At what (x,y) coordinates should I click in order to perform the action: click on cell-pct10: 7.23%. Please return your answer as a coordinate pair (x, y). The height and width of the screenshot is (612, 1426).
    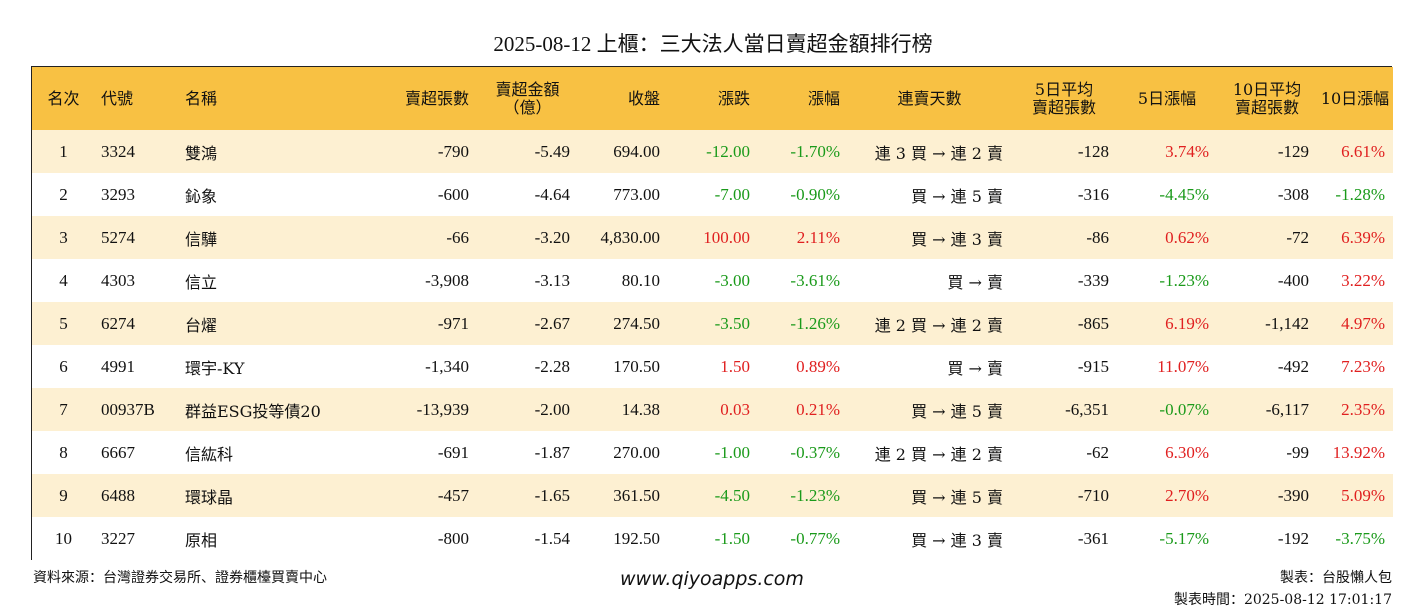
    Looking at the image, I should click on (1363, 366).